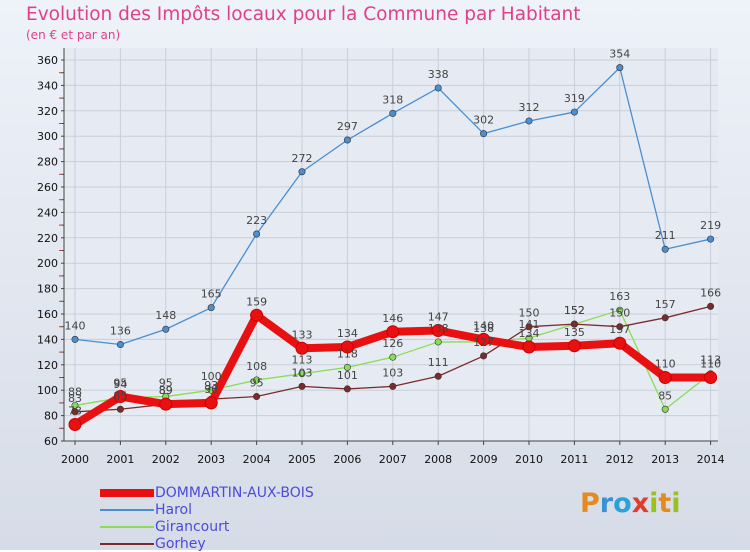 This screenshot has width=750, height=552. I want to click on x-tick-label: 2014, so click(711, 459).